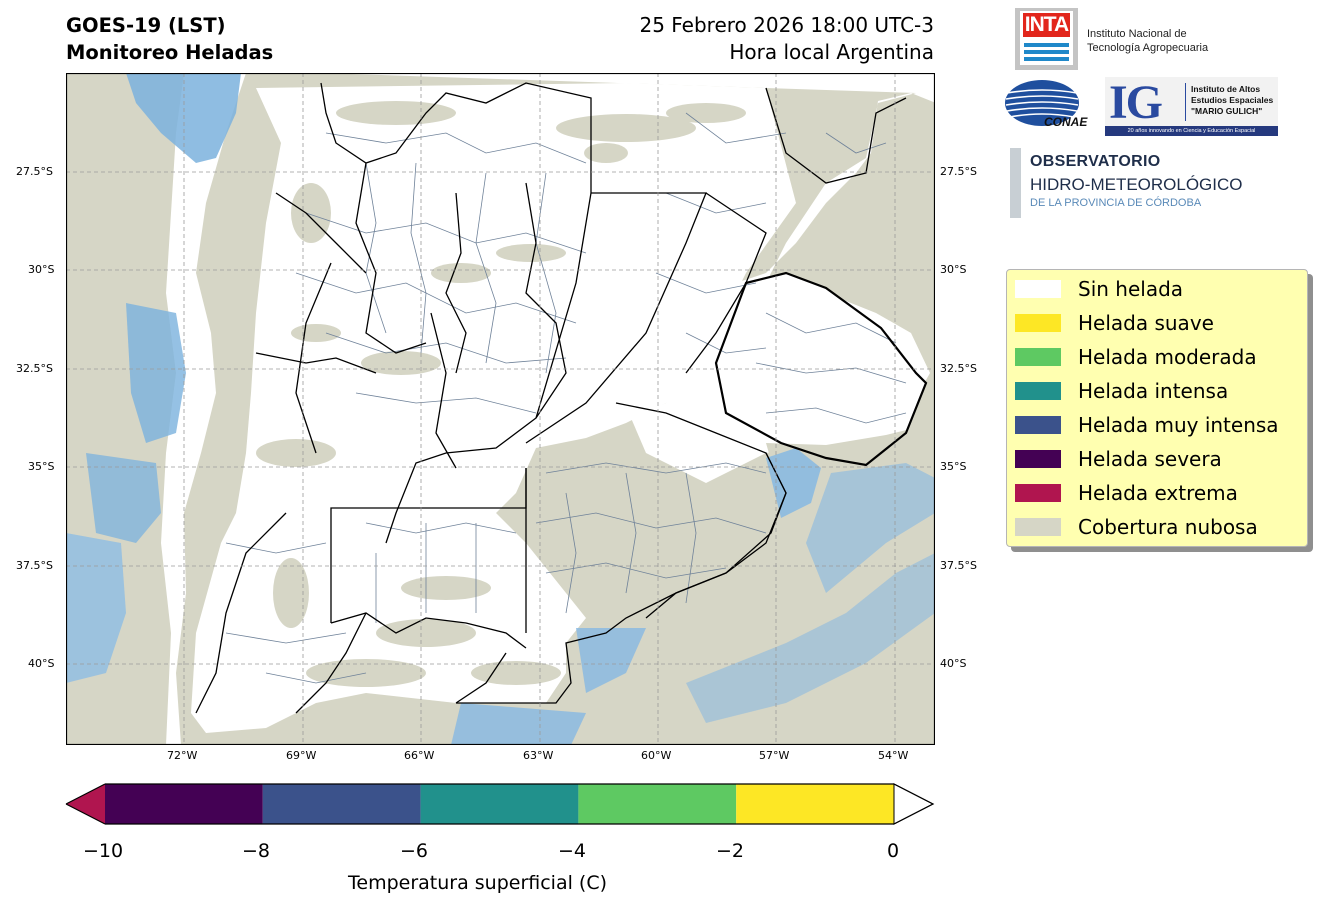 This screenshot has width=1324, height=911. I want to click on title-left: GOES-19 (LST) Monitoreo Heladas, so click(169, 39).